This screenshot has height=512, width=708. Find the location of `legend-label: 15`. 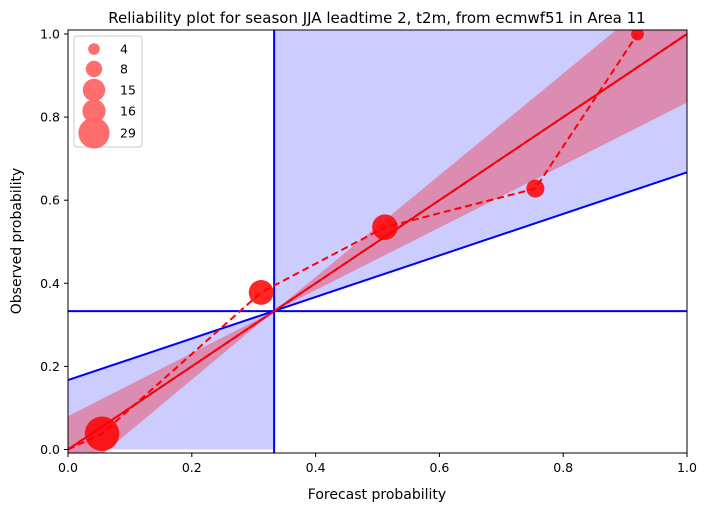

legend-label: 15 is located at coordinates (128, 90).